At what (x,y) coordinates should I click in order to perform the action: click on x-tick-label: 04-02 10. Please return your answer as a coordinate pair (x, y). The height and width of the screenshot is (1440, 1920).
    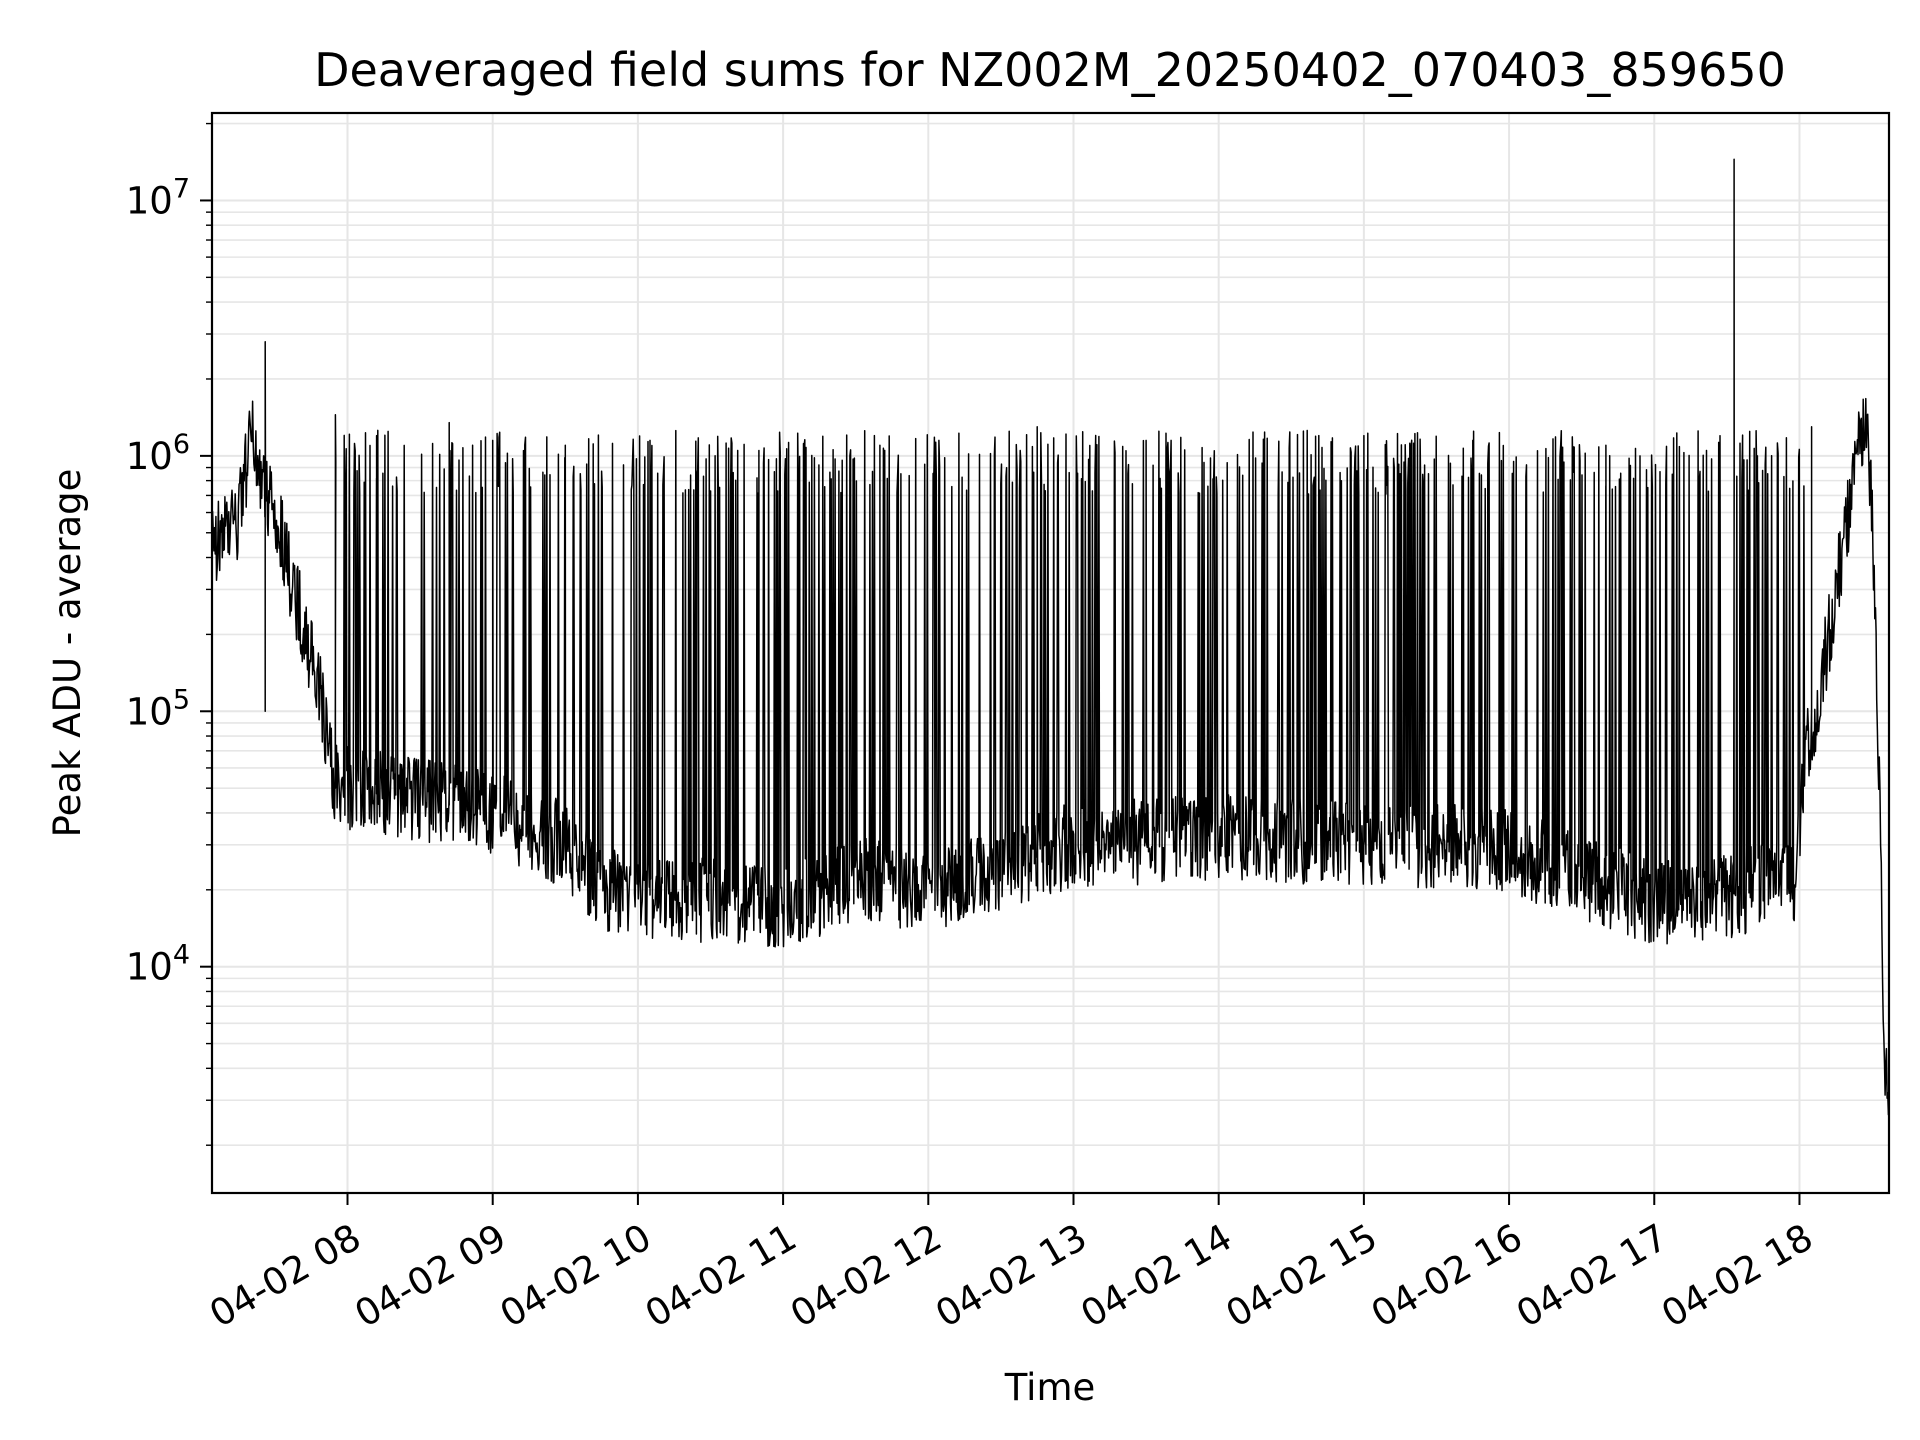
    Looking at the image, I should click on (576, 1276).